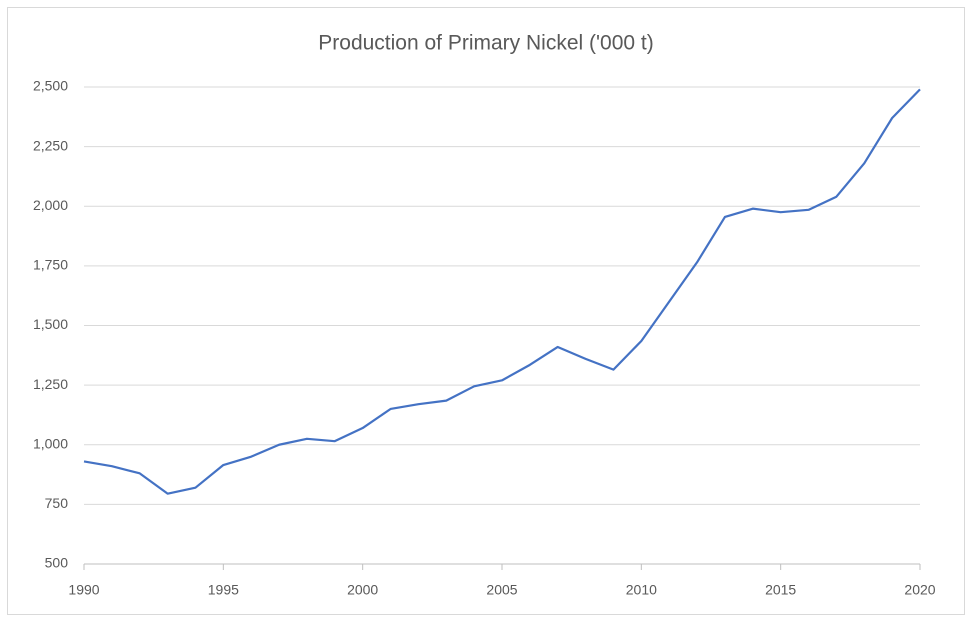 The width and height of the screenshot is (972, 622). What do you see at coordinates (485, 43) in the screenshot?
I see `chart-title: Production of Primary Nickel ('000 t)` at bounding box center [485, 43].